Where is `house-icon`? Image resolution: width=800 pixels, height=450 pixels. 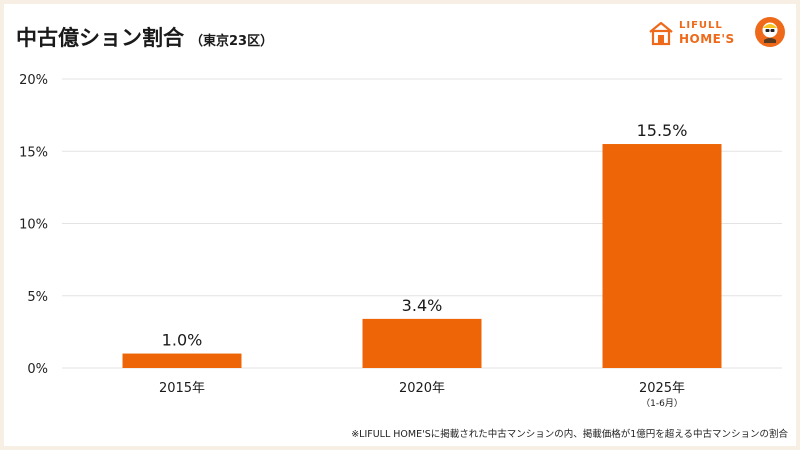
house-icon is located at coordinates (661, 33).